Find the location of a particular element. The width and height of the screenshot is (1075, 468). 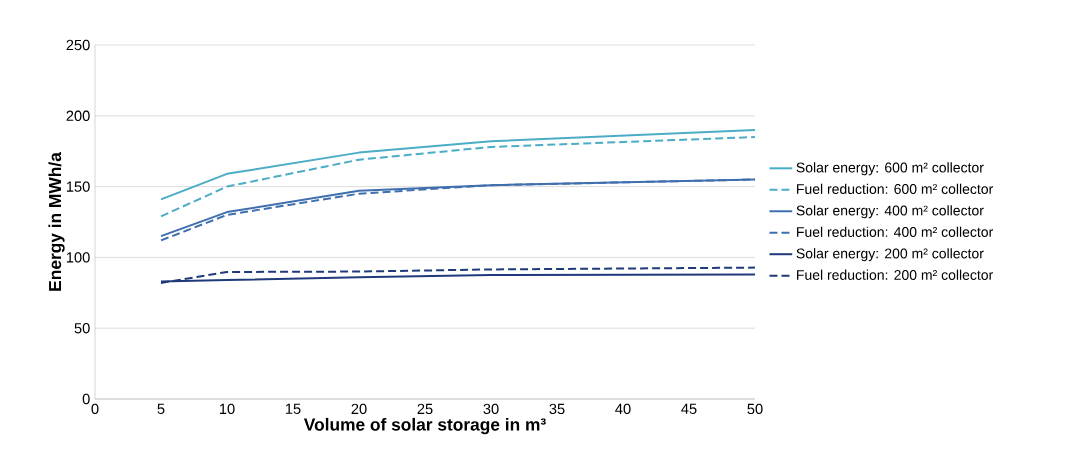

x-tick-label: 5 is located at coordinates (161, 408).